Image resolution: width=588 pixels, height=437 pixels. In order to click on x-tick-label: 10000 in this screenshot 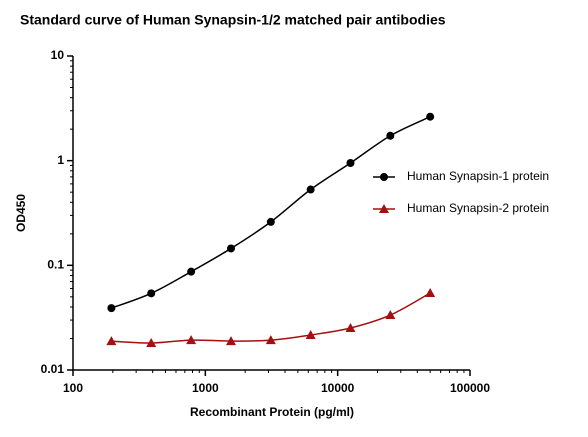, I will do `click(338, 388)`.